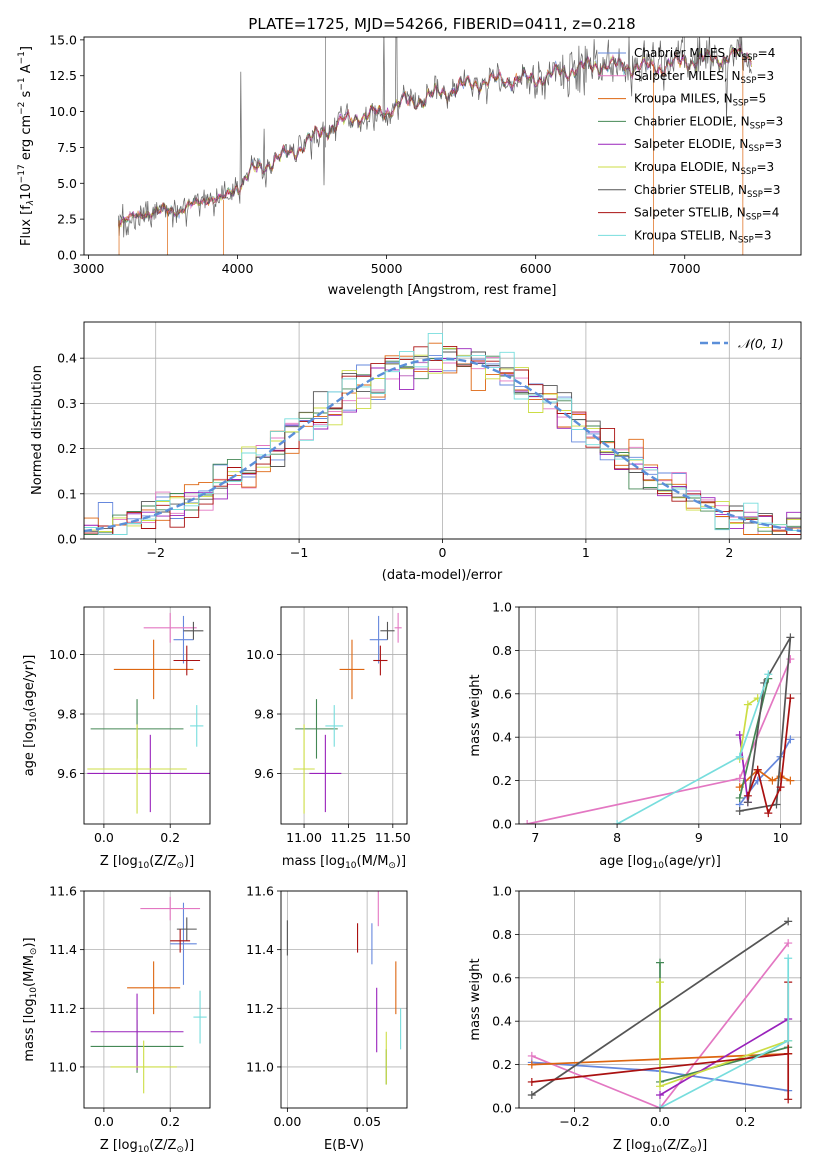 Image resolution: width=819 pixels, height=1170 pixels. I want to click on legend-label-text: Chabrier STELIB, N, so click(690, 190).